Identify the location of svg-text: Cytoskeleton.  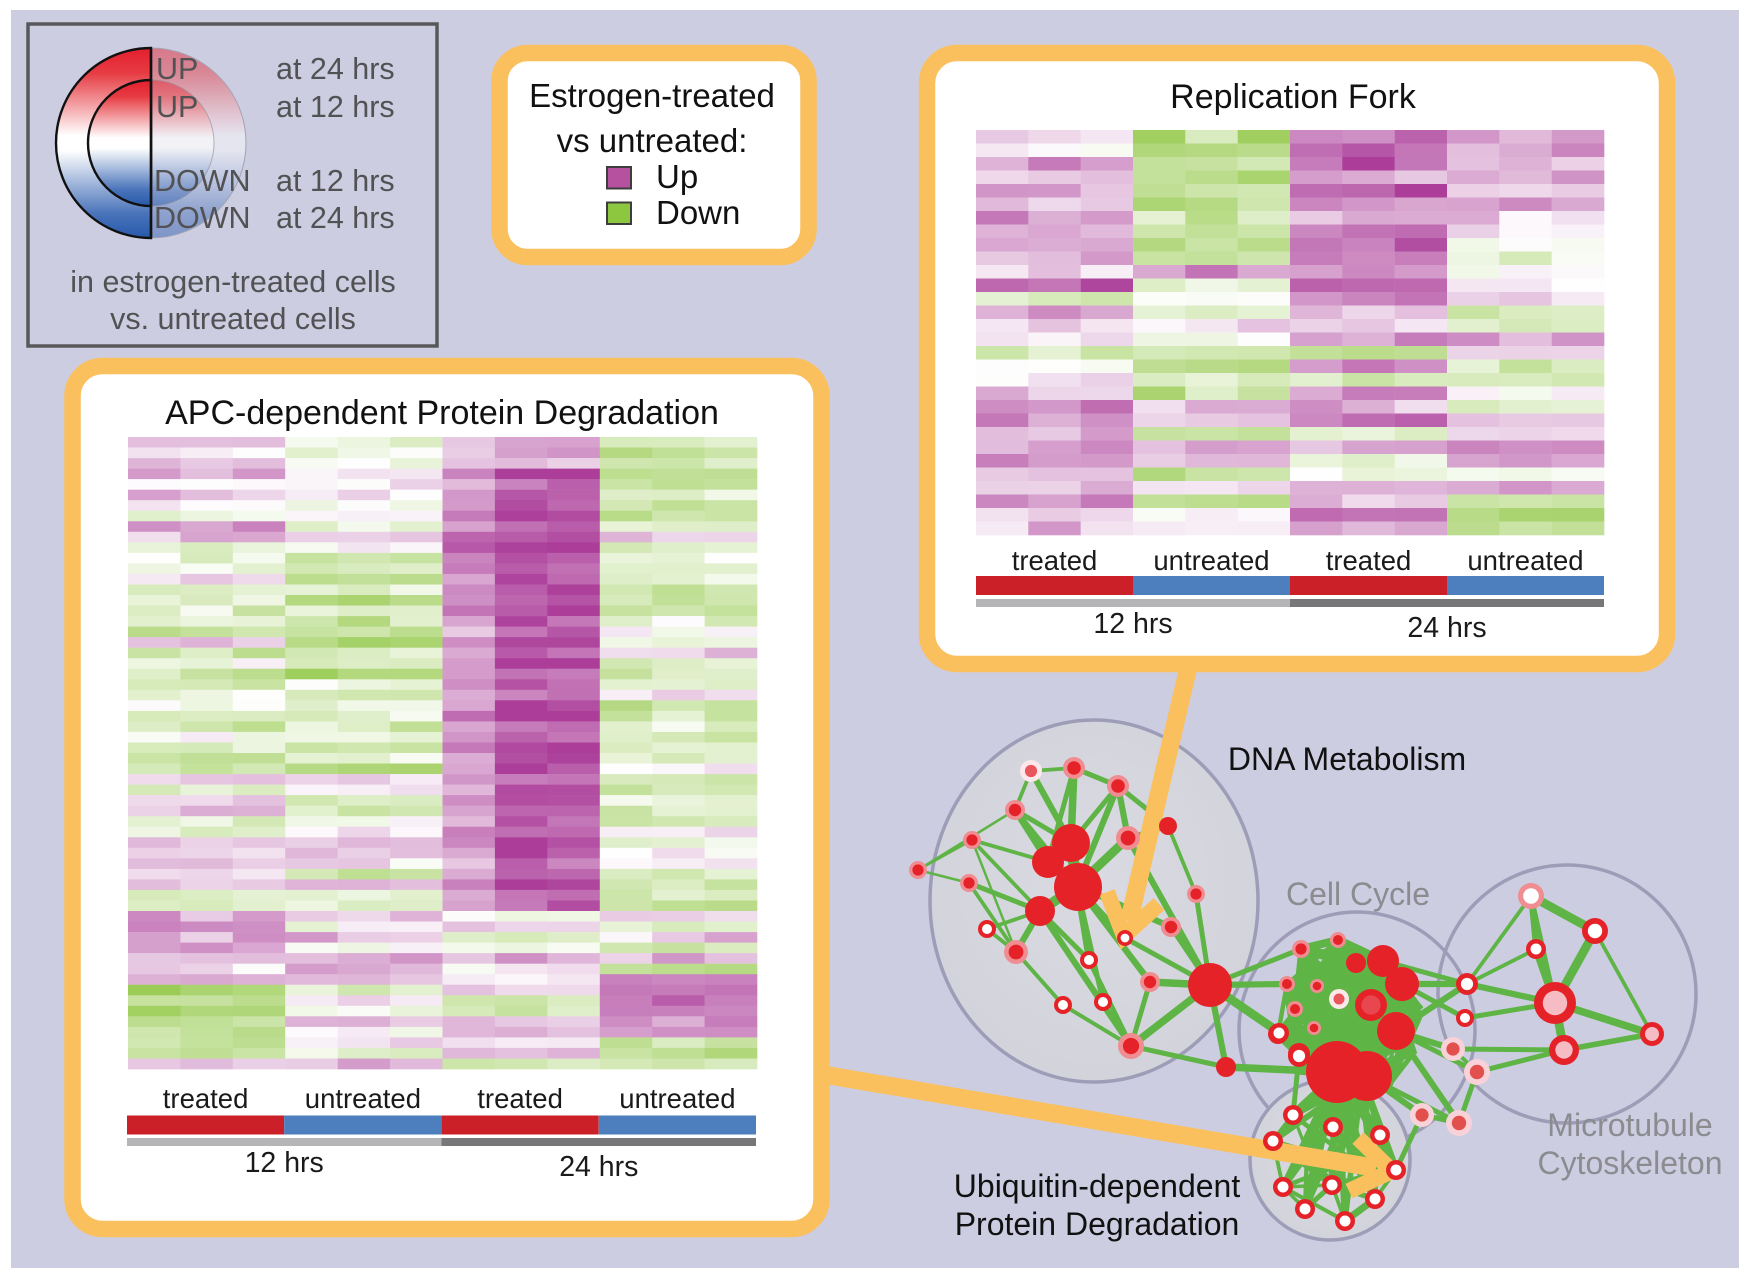
(1630, 1163).